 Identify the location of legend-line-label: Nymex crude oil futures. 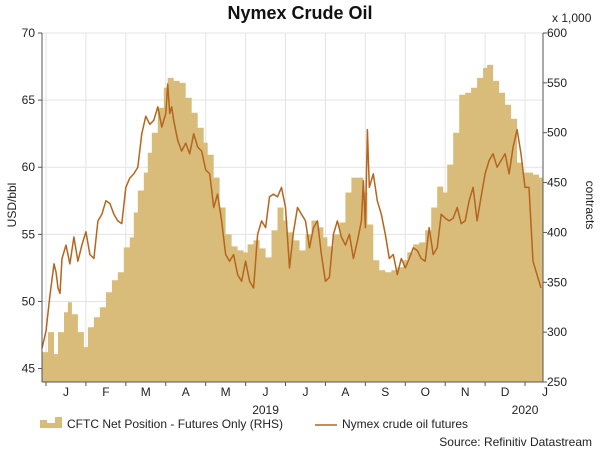
(405, 424).